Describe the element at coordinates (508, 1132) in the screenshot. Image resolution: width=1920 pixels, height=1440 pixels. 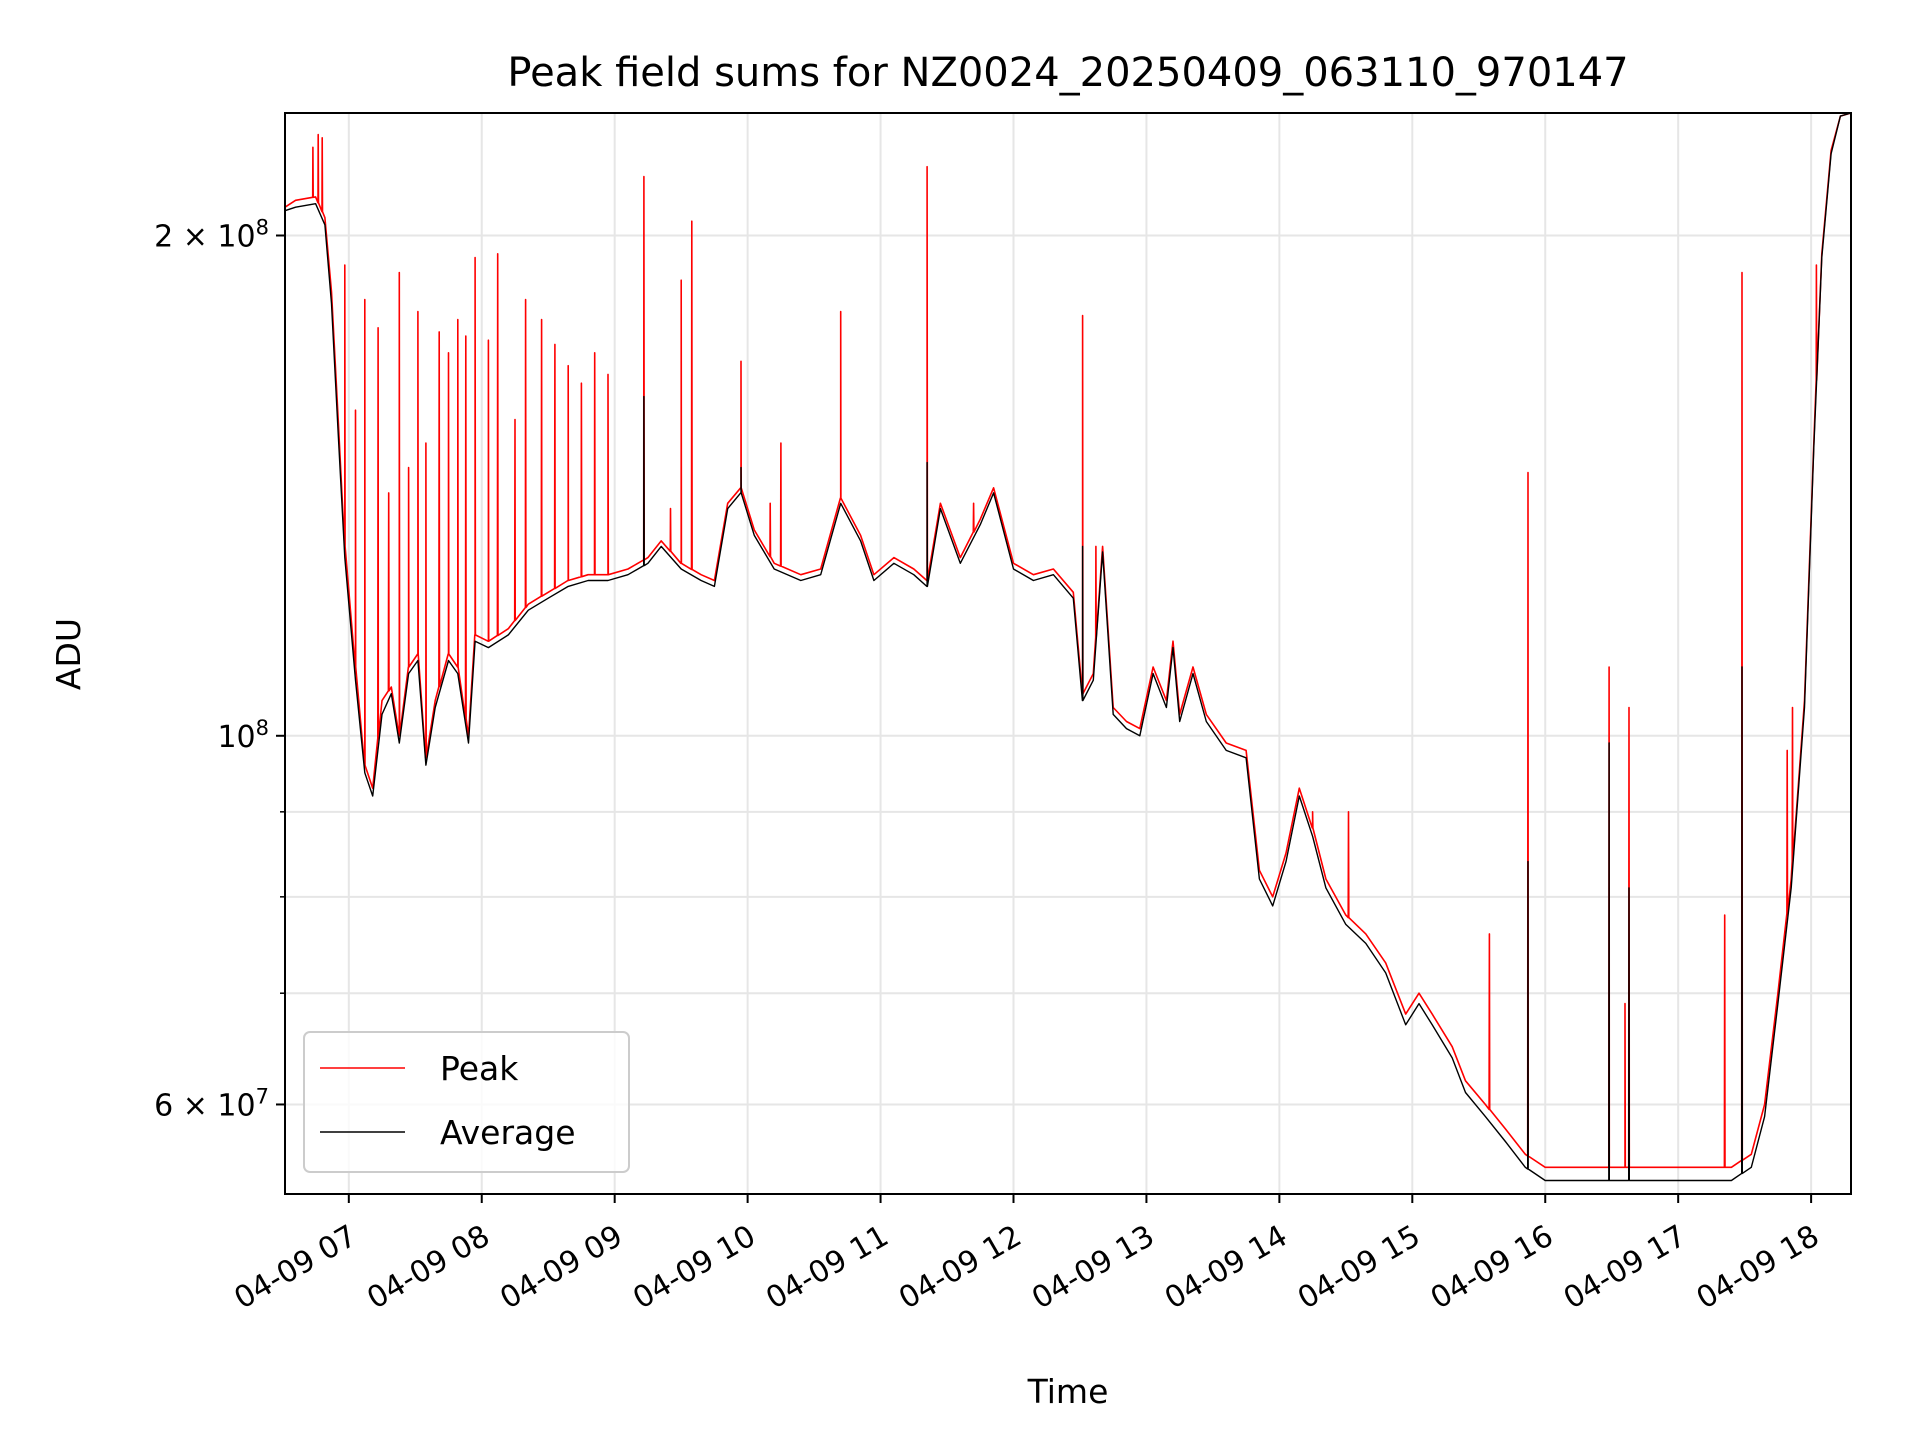
I see `legend-average-label: Average` at that location.